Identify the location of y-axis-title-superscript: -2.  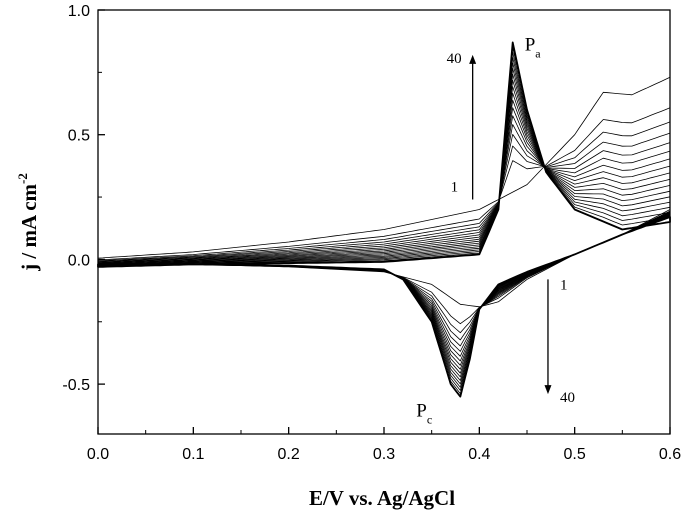
(22, 178).